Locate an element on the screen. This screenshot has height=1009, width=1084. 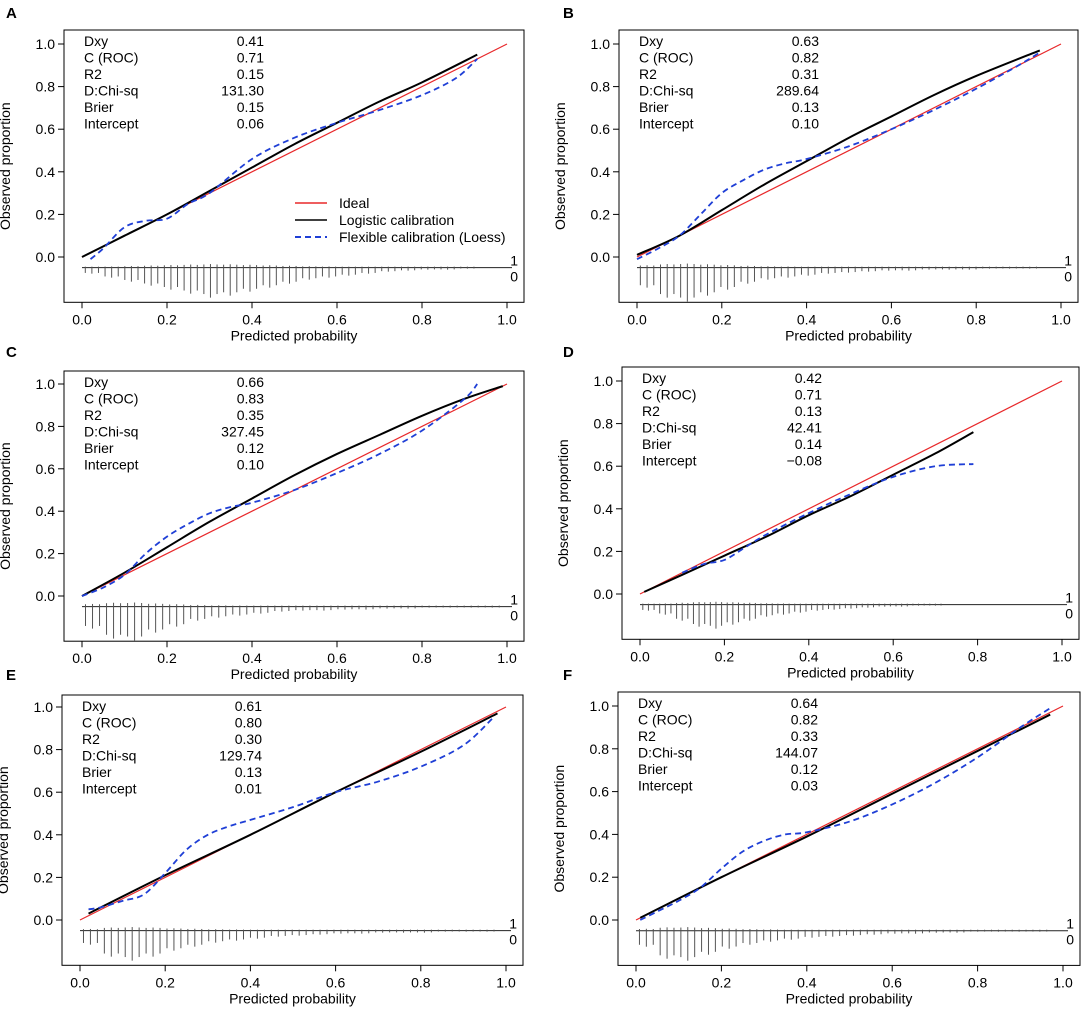
stat-value: 0.15 is located at coordinates (250, 74).